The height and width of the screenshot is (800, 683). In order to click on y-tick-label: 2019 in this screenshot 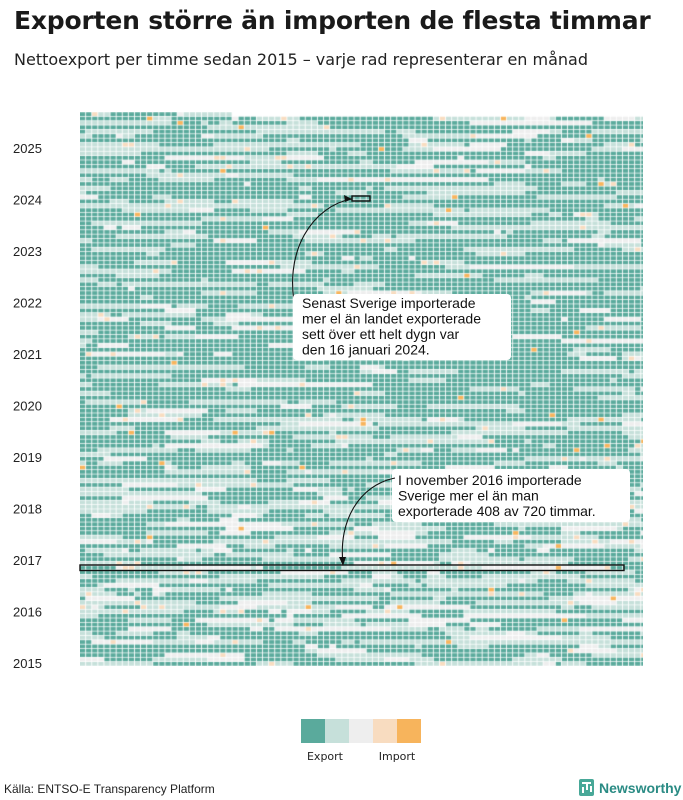, I will do `click(27, 457)`.